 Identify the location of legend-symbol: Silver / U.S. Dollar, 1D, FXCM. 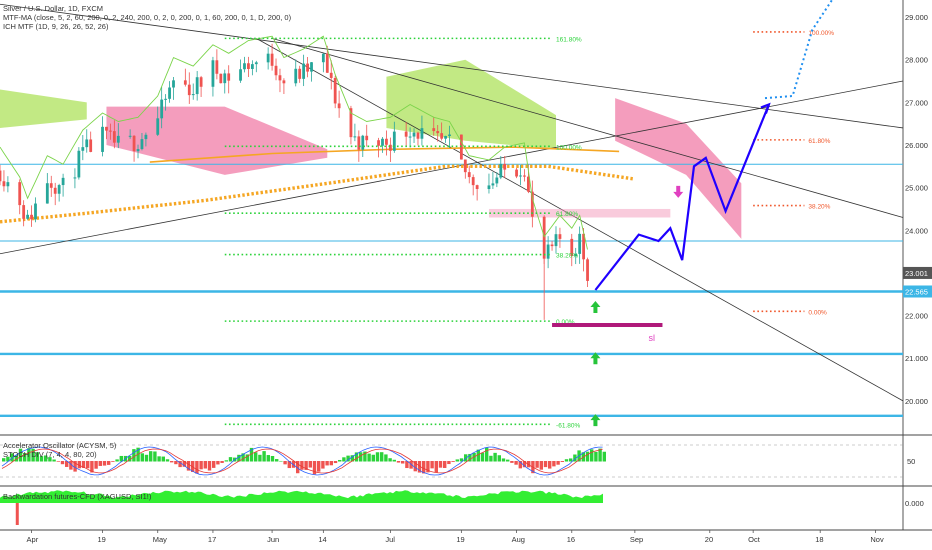
(53, 8).